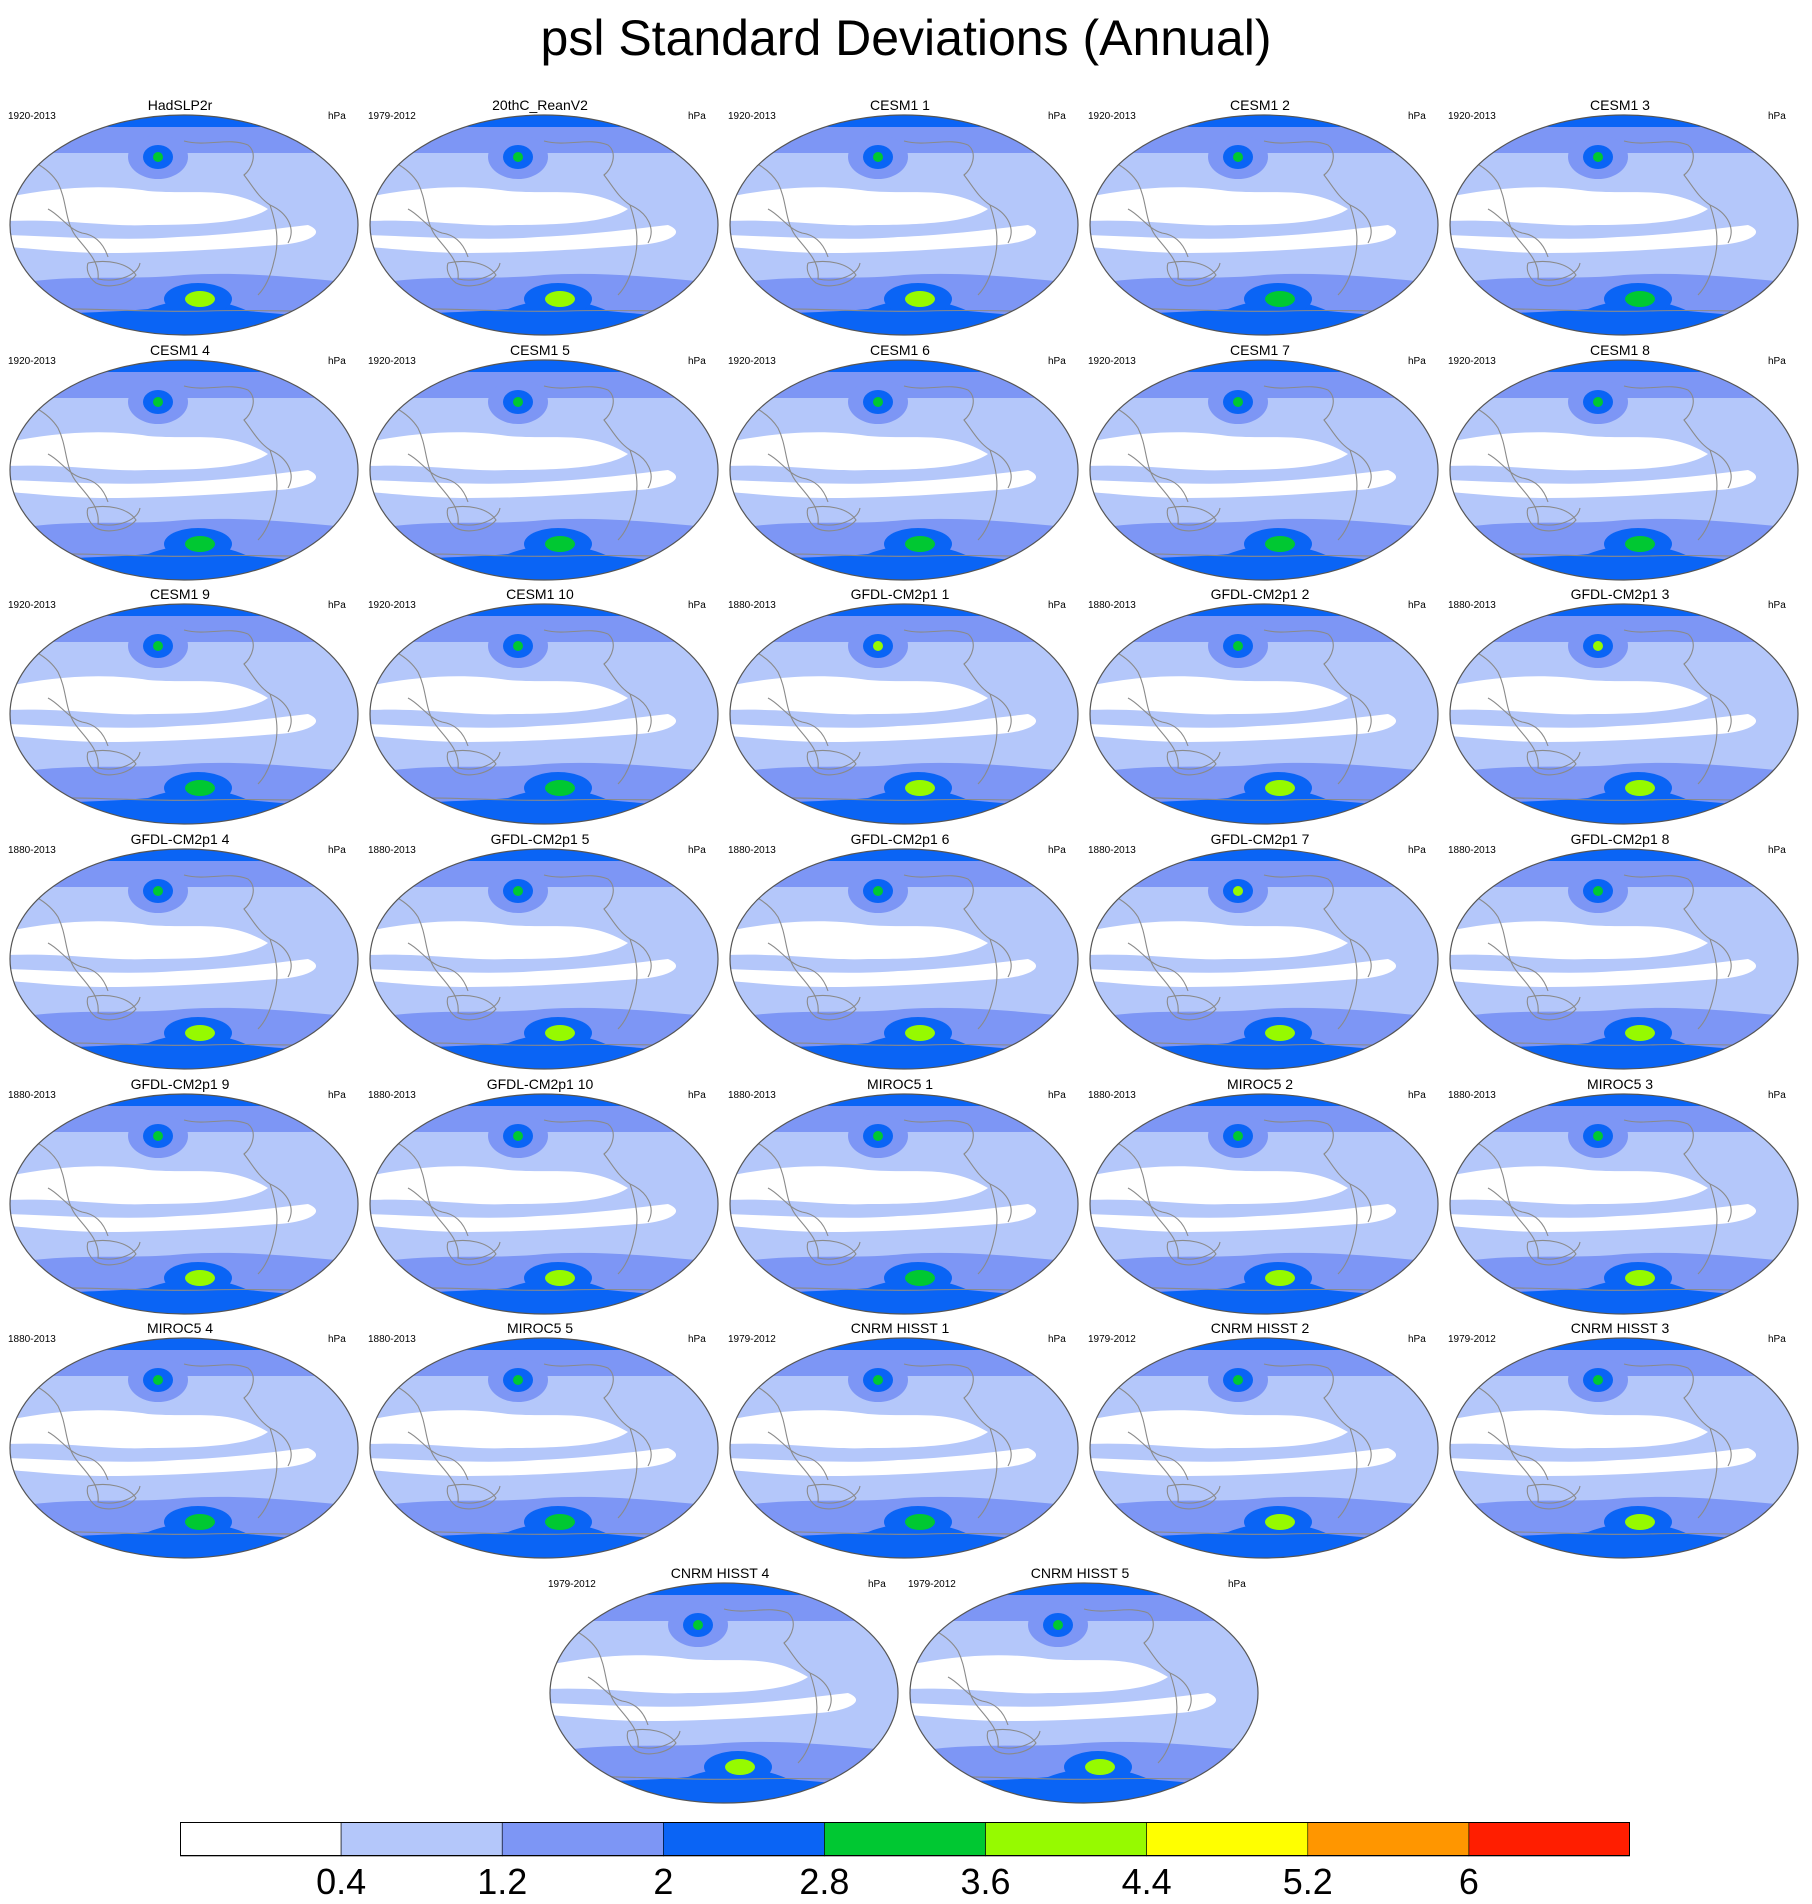 Image resolution: width=1812 pixels, height=1904 pixels. Describe the element at coordinates (900, 1328) in the screenshot. I see `panel-title: CNRM HISST 1` at that location.